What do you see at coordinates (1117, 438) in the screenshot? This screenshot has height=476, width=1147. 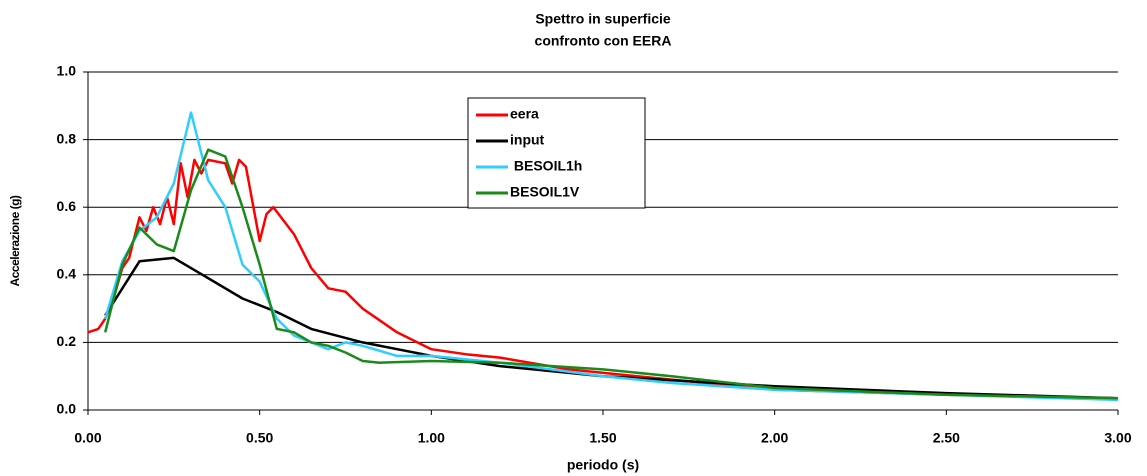 I see `x-tick-label: 3.00` at bounding box center [1117, 438].